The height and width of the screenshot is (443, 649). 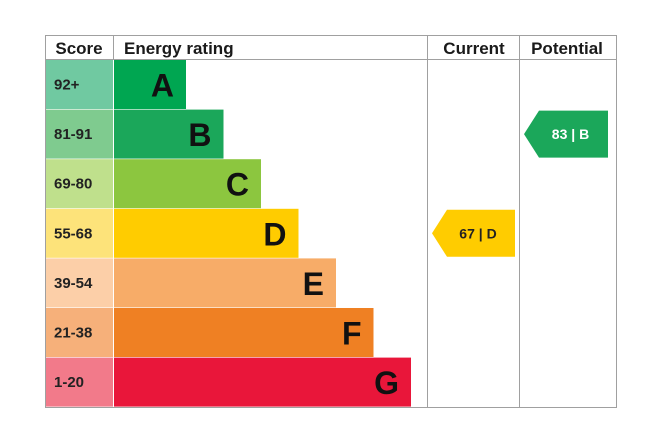 I want to click on band-letter-c: C, so click(x=237, y=185).